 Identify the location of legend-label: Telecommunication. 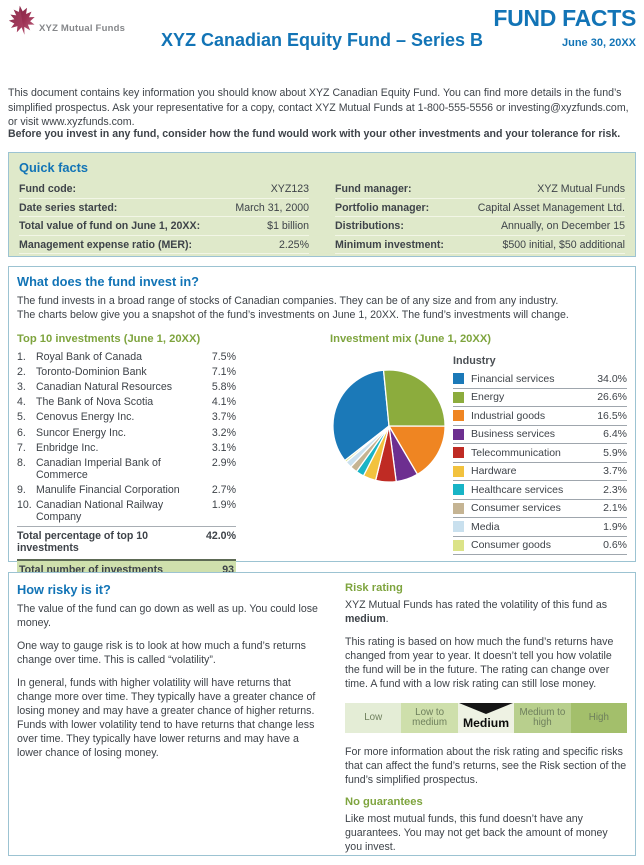
(516, 452).